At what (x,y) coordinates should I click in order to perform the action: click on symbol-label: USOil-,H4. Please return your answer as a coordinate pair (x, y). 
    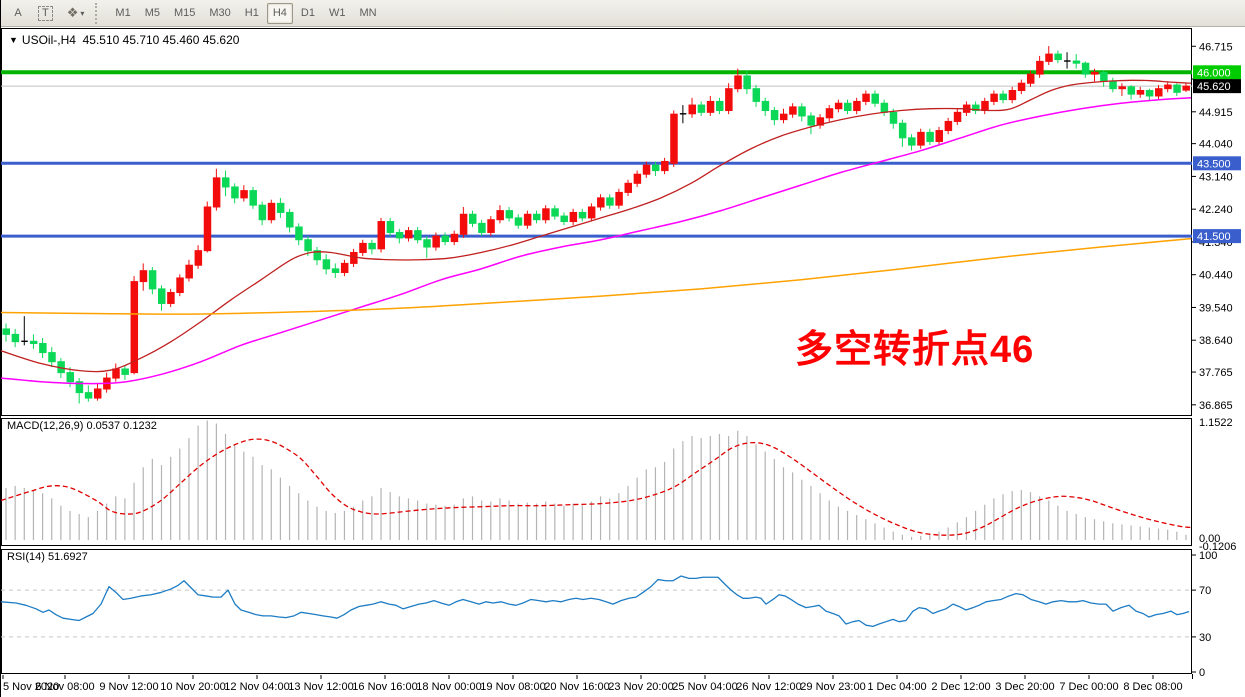
    Looking at the image, I should click on (48, 40).